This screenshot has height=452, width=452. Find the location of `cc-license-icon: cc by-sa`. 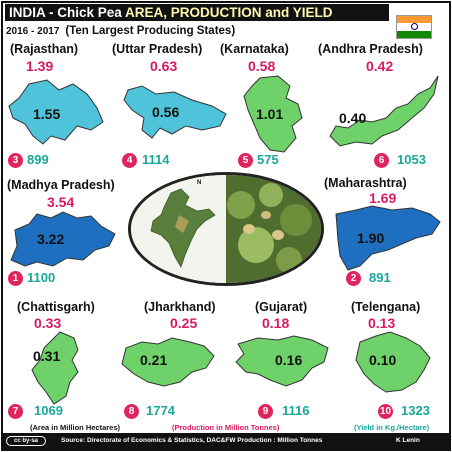

cc-license-icon: cc by-sa is located at coordinates (26, 441).